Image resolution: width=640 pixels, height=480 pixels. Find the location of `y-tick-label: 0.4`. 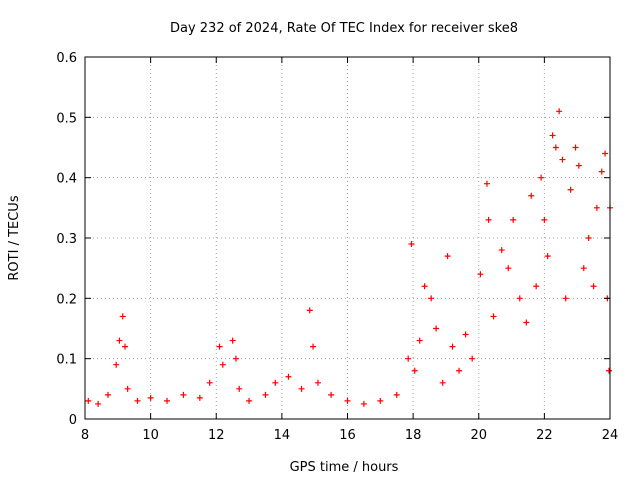

y-tick-label: 0.4 is located at coordinates (66, 179).